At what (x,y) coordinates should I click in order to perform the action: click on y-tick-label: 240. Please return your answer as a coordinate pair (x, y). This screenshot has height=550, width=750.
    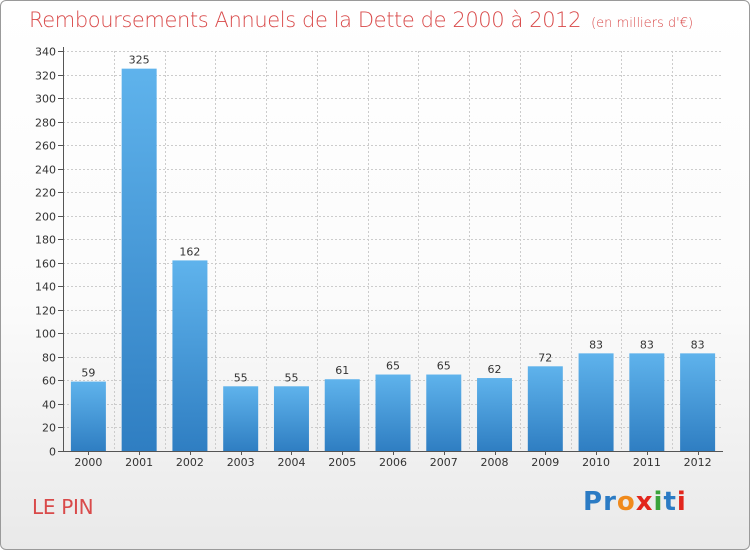
    Looking at the image, I should click on (45, 170).